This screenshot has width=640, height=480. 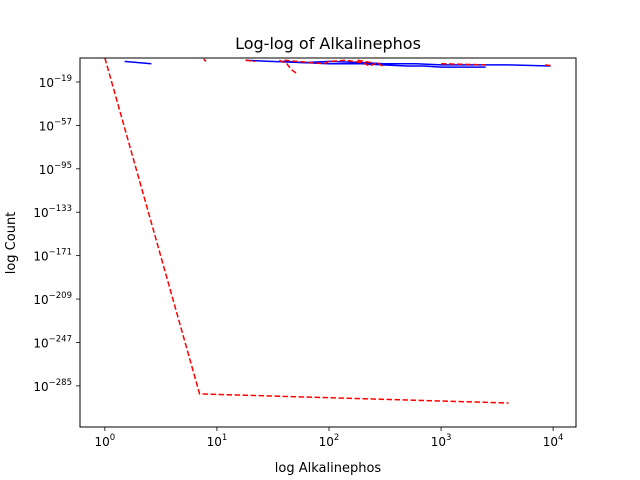 I want to click on y-axis-label: log Count, so click(x=11, y=243).